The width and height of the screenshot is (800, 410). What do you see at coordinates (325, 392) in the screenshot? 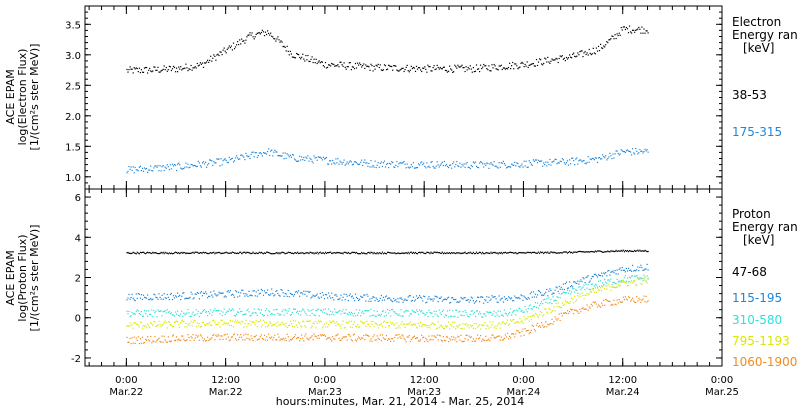
I see `x-tick-date: Mar.23` at bounding box center [325, 392].